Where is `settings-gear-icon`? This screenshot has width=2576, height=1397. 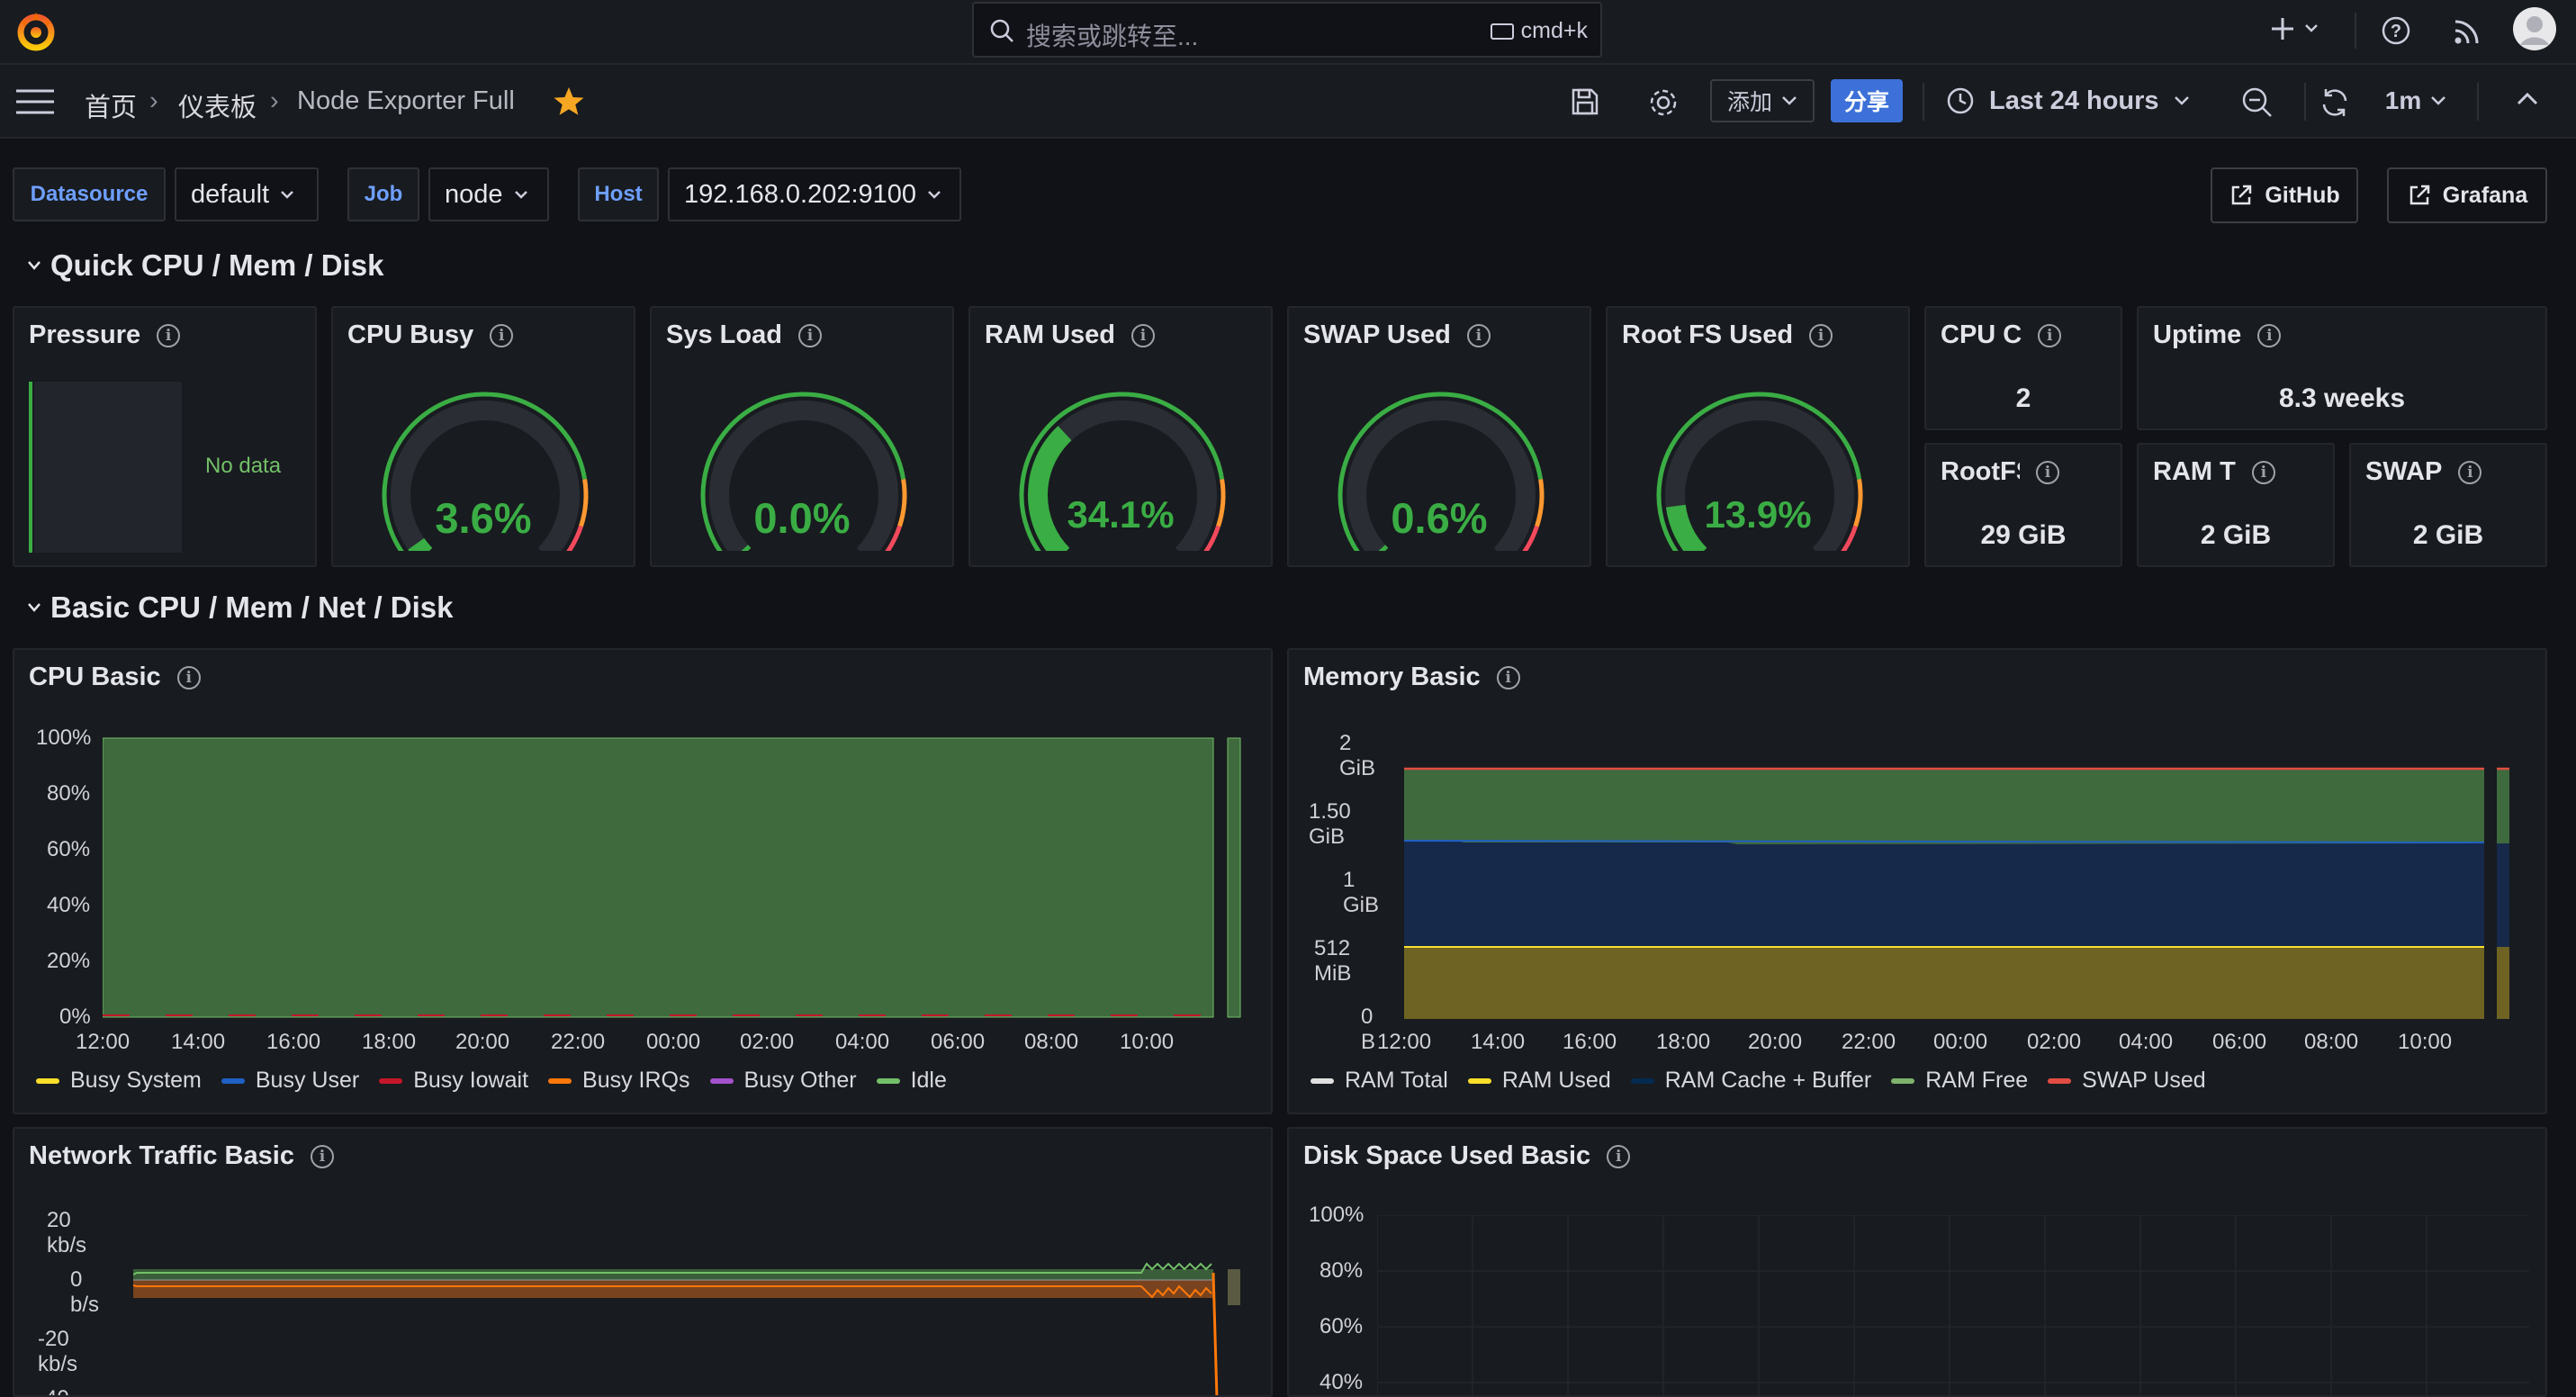
settings-gear-icon is located at coordinates (1663, 102).